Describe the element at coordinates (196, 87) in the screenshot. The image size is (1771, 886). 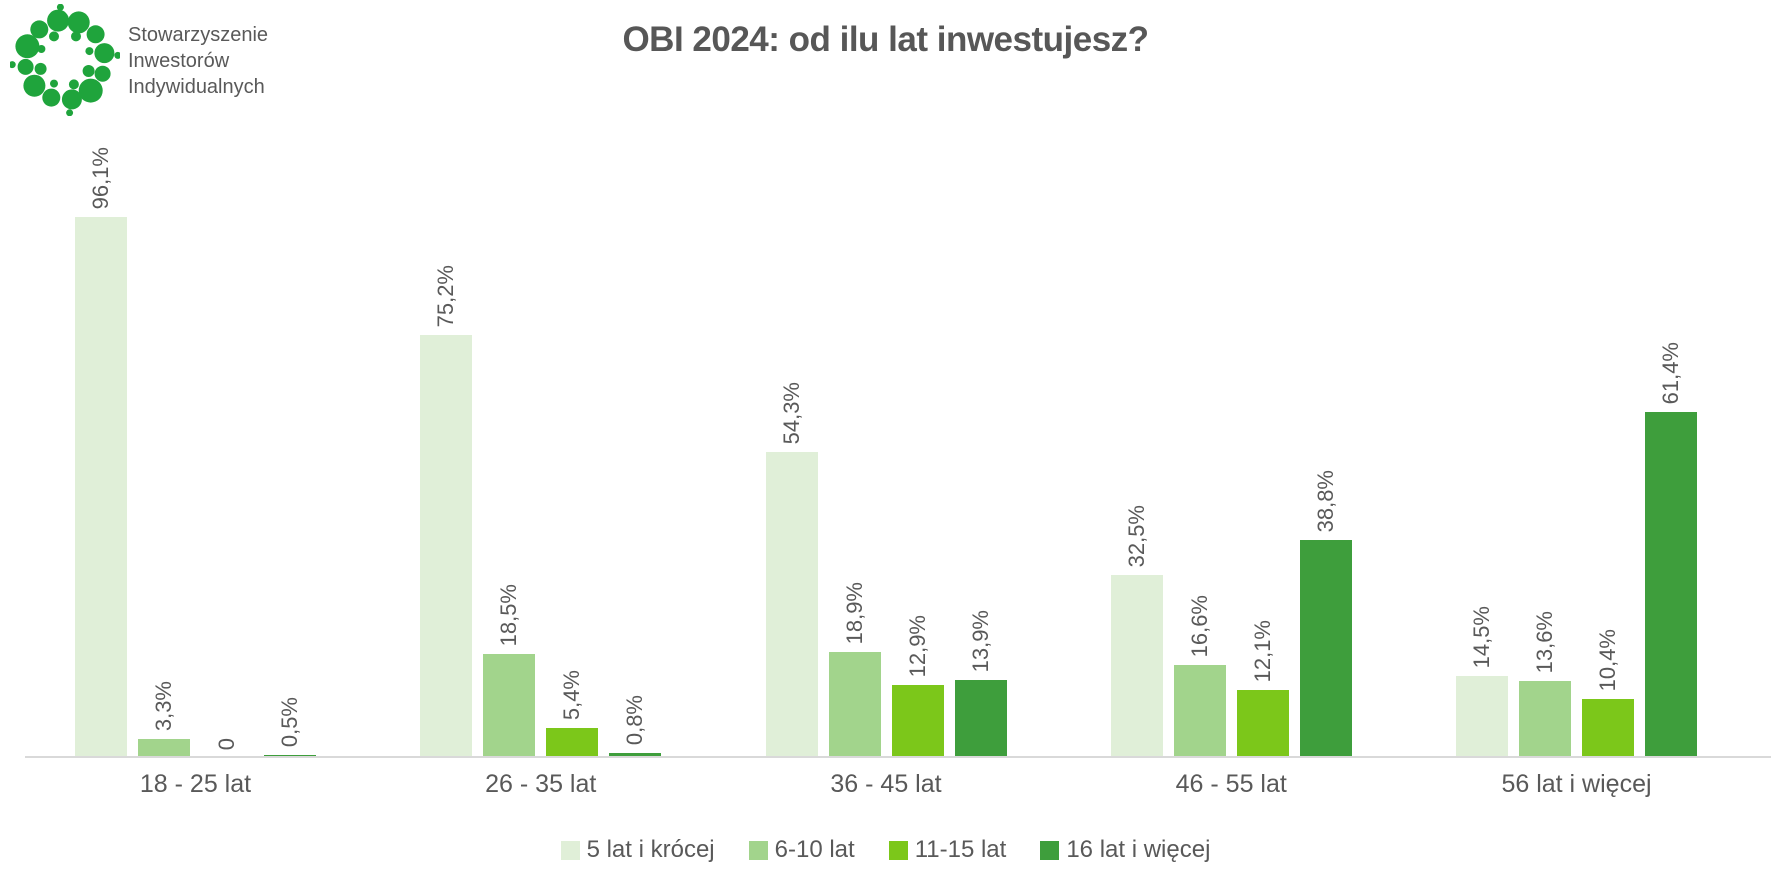
I see `org-name-line: Indywidualnych` at that location.